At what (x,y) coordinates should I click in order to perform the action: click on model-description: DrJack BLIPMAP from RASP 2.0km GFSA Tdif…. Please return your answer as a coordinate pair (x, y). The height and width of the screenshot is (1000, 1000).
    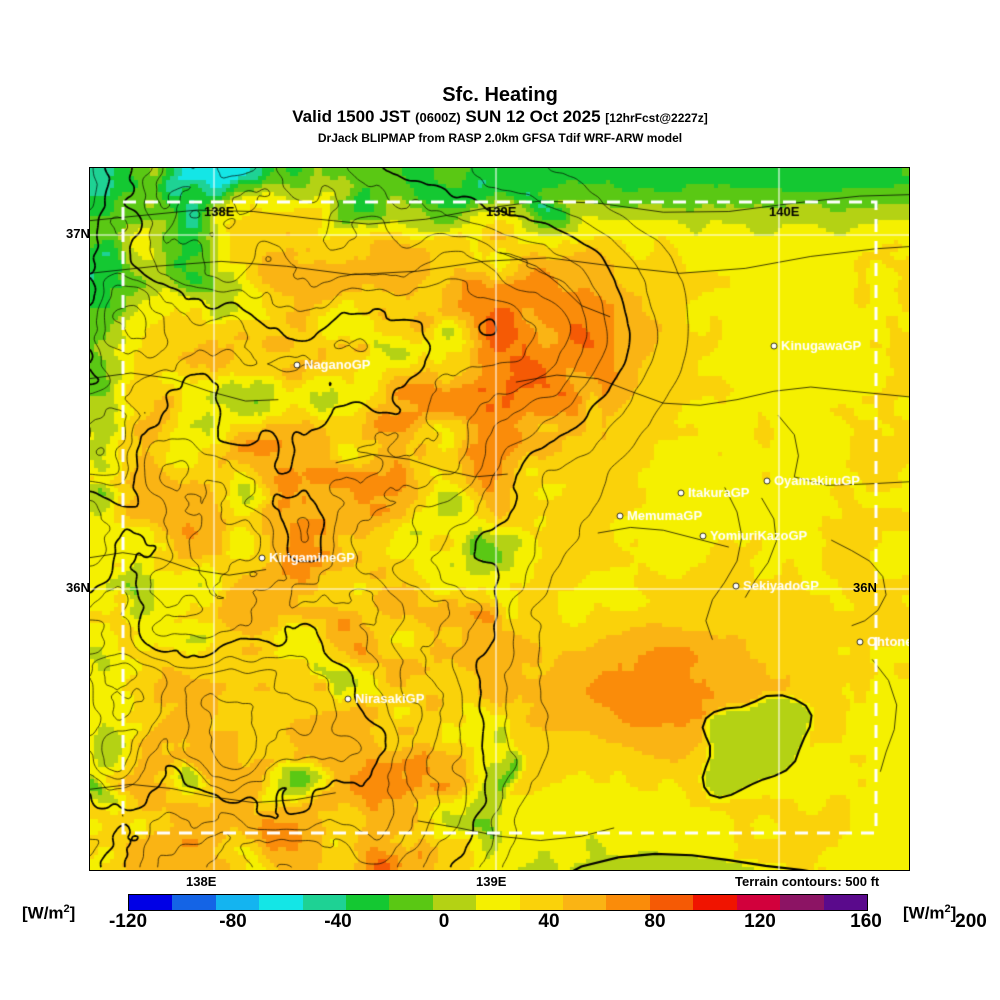
    Looking at the image, I should click on (500, 138).